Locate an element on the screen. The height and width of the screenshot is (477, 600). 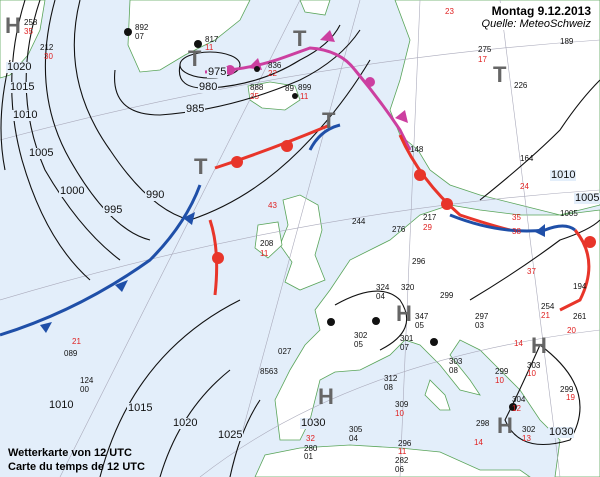
map-source: Quelle: MeteoSchweiz is located at coordinates (536, 24).